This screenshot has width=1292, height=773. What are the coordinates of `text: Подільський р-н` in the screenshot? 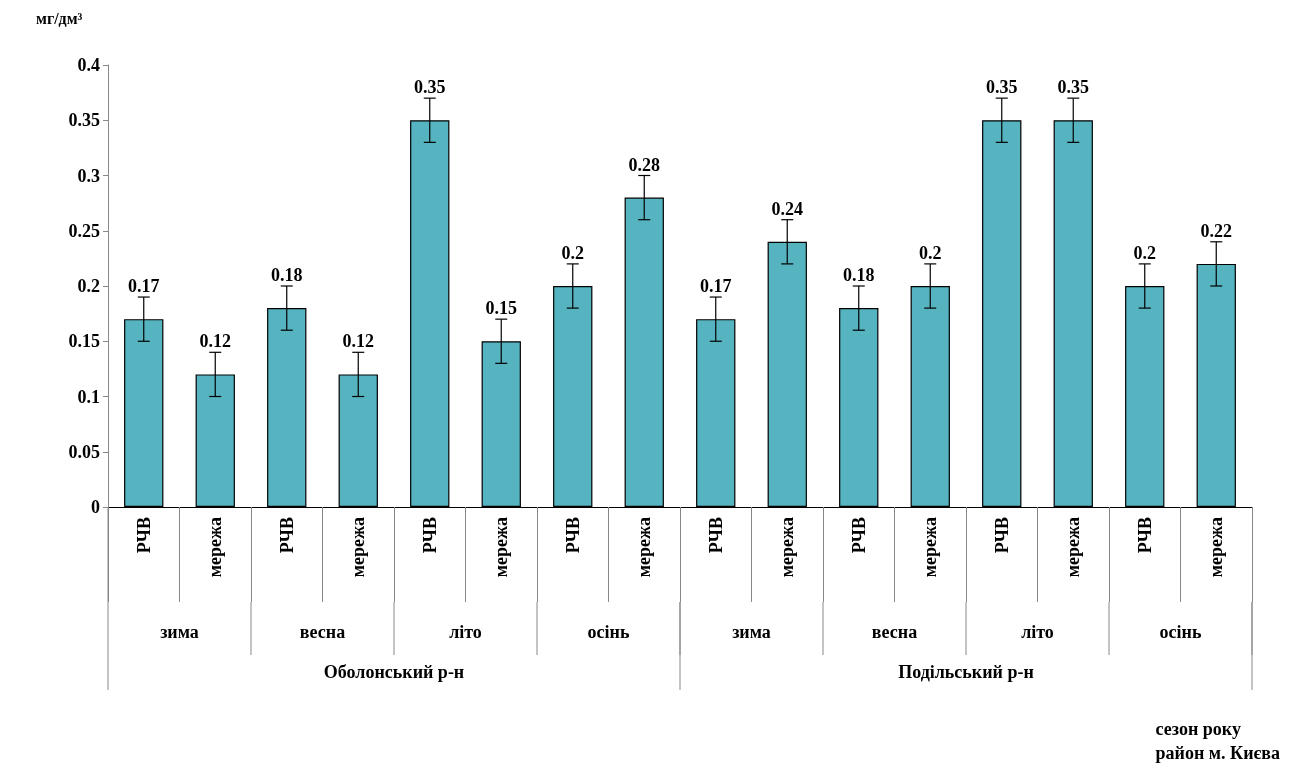 It's located at (966, 672).